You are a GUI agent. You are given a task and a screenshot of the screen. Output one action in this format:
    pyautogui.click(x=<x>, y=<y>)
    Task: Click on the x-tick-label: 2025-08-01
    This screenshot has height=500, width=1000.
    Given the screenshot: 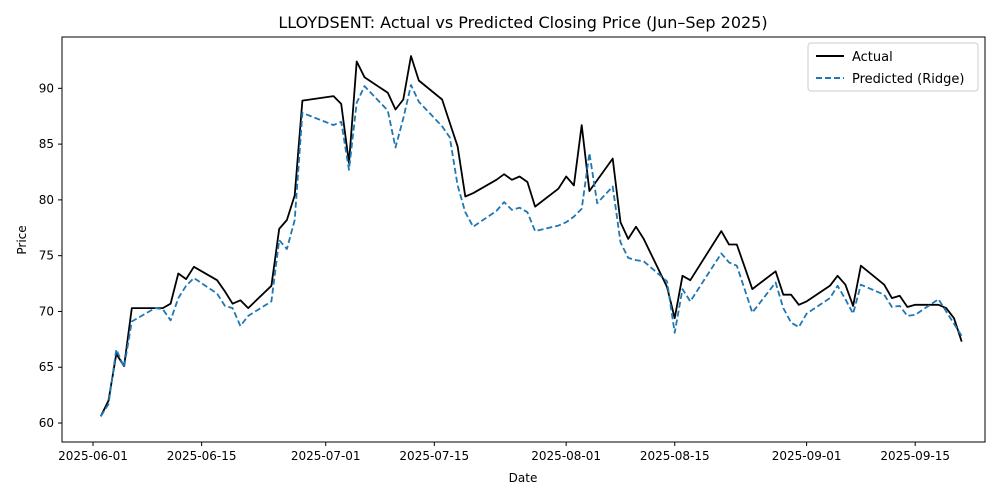 What is the action you would take?
    pyautogui.click(x=566, y=456)
    